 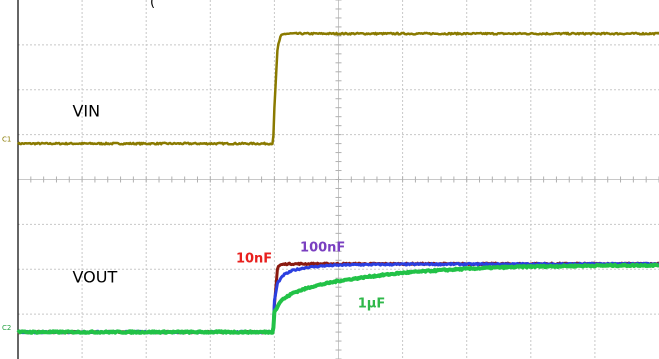 What do you see at coordinates (6, 140) in the screenshot?
I see `channel-marker: C1` at bounding box center [6, 140].